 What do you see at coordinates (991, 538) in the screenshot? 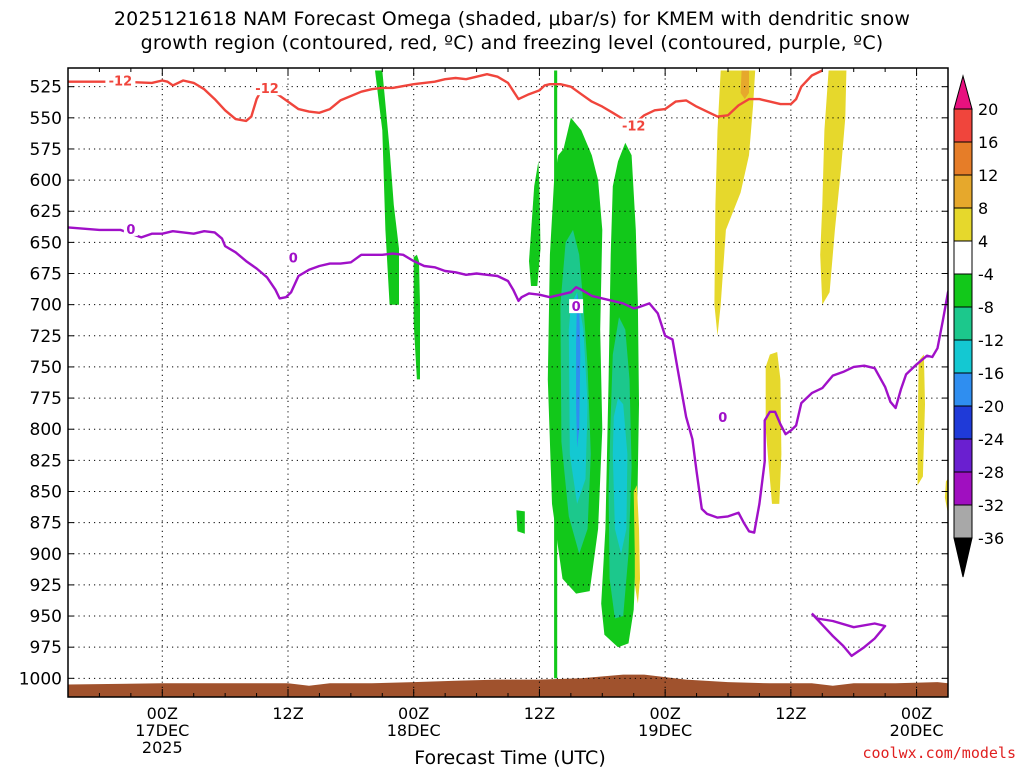
I see `colorbar-label: -36` at bounding box center [991, 538].